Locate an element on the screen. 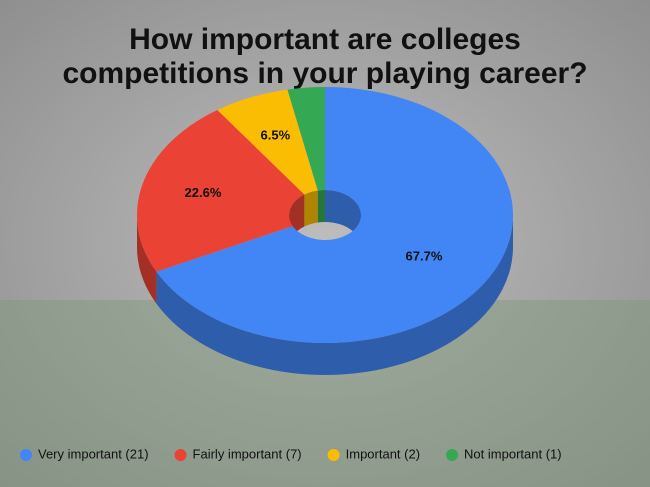  value-label: 6.5% is located at coordinates (276, 135).